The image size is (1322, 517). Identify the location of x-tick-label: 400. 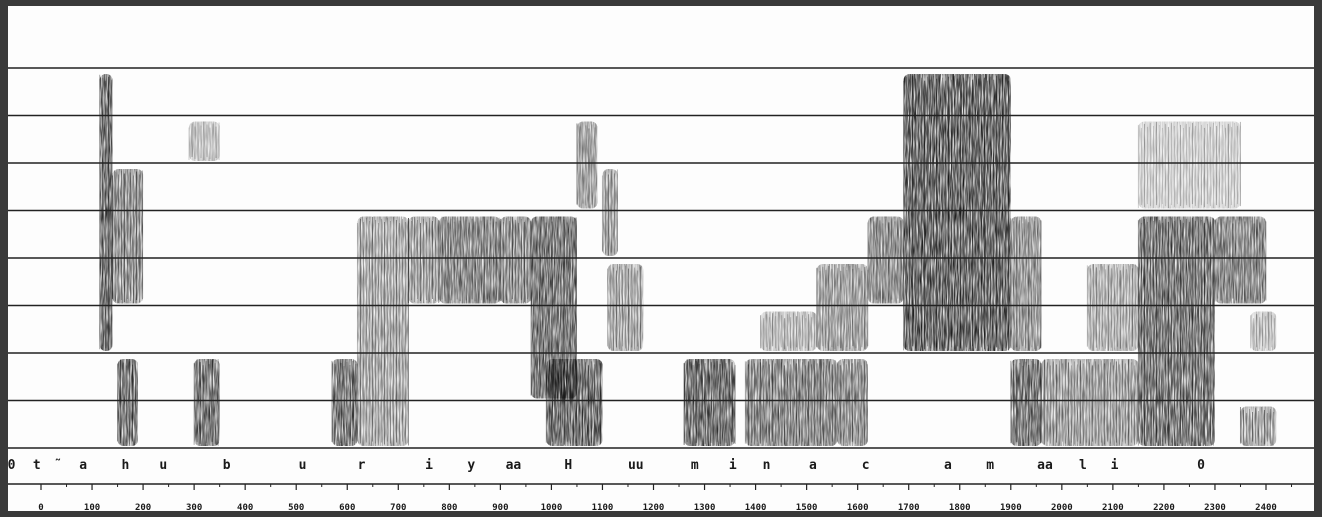
(245, 507).